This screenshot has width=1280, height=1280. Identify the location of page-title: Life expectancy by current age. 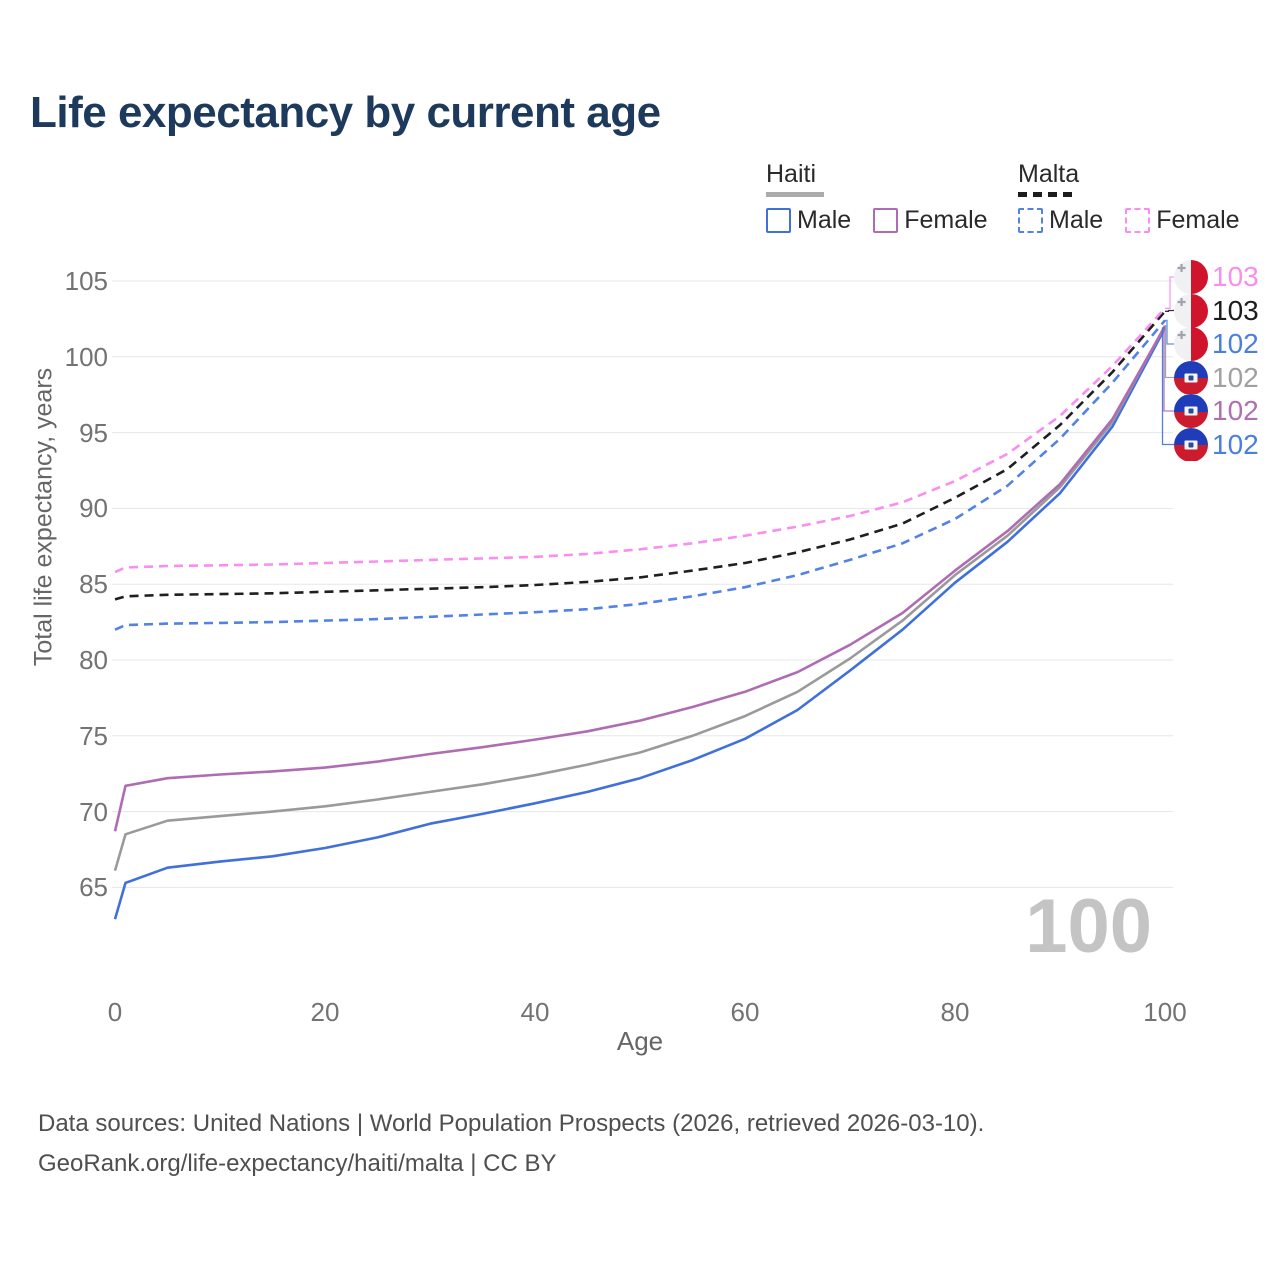
(345, 112).